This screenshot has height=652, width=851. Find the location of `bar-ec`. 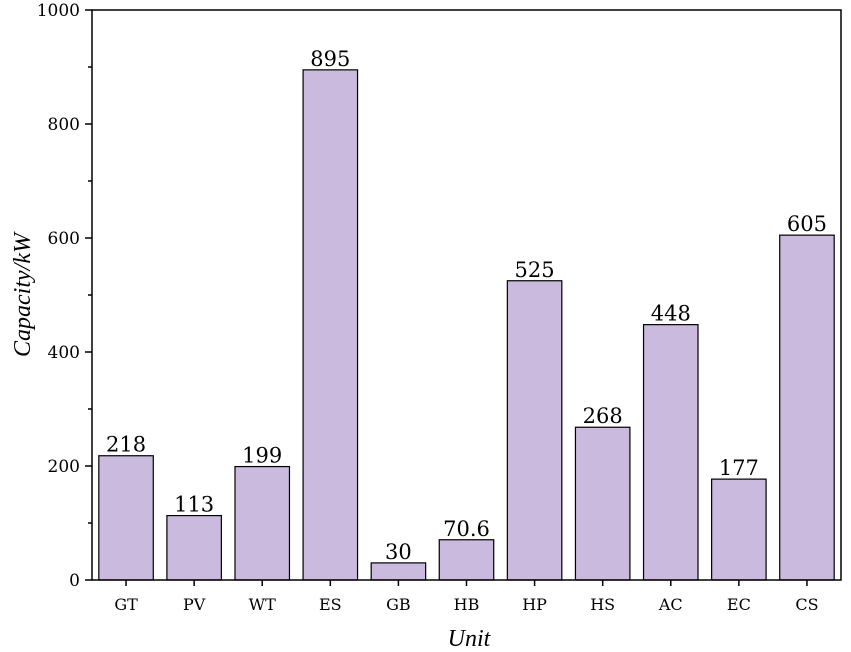

bar-ec is located at coordinates (739, 529).